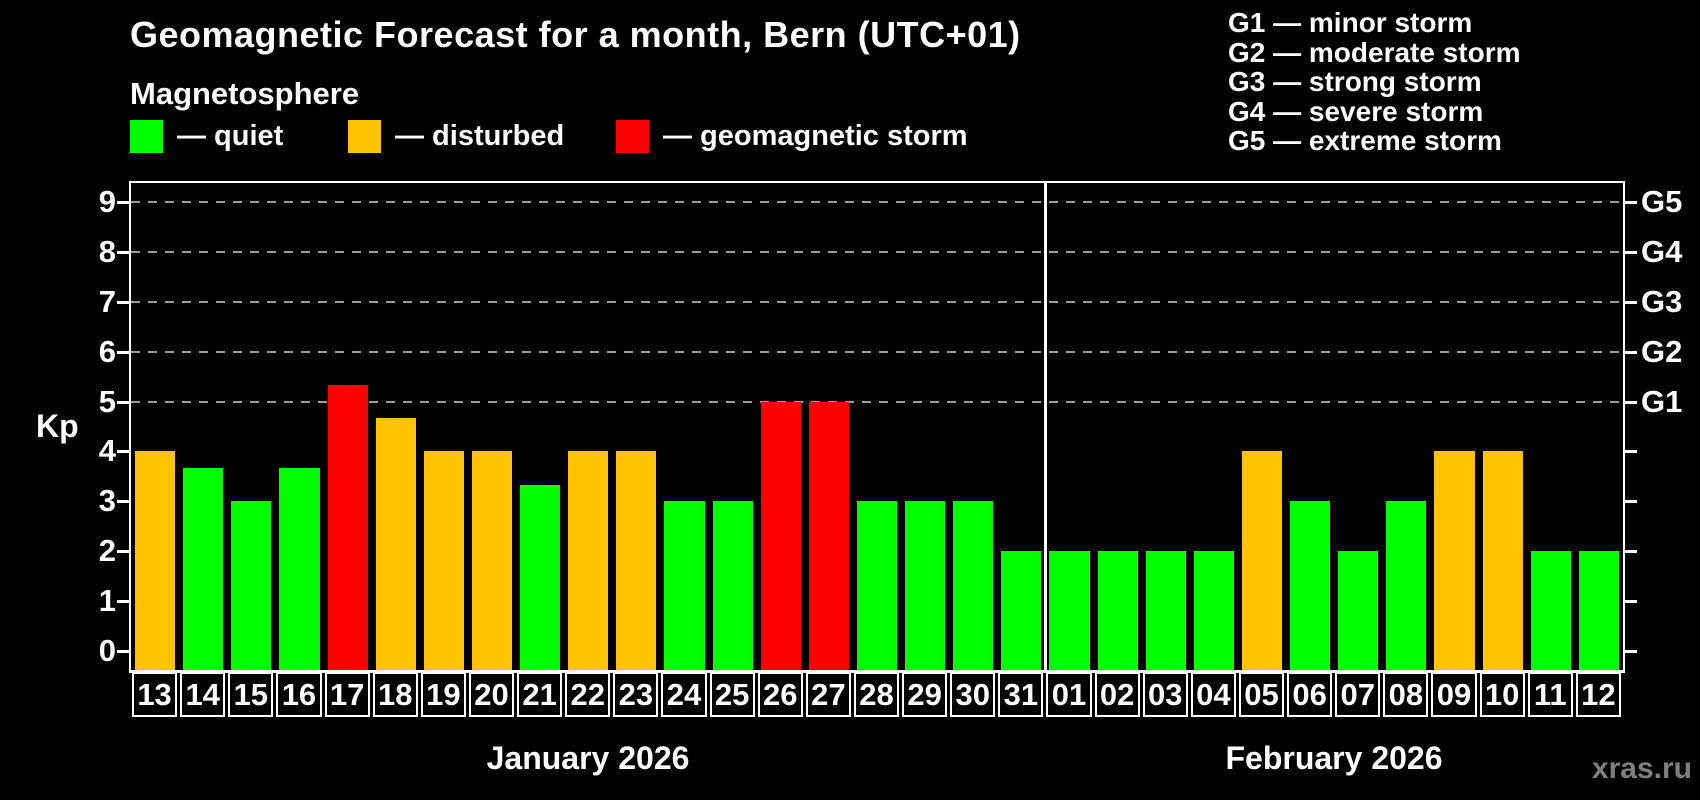 The image size is (1700, 800). I want to click on date-cell-03: 03, so click(1165, 694).